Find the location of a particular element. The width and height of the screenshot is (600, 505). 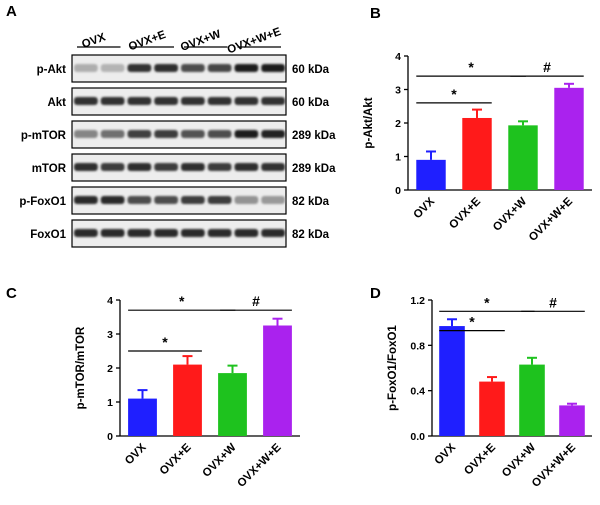

panel-letter: B is located at coordinates (375, 13).